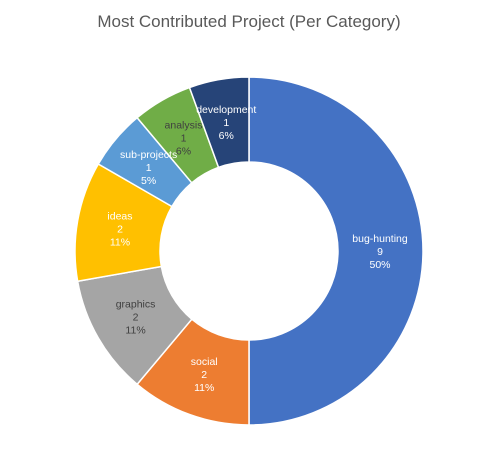 This screenshot has height=467, width=498. I want to click on slice-development, so click(219, 122).